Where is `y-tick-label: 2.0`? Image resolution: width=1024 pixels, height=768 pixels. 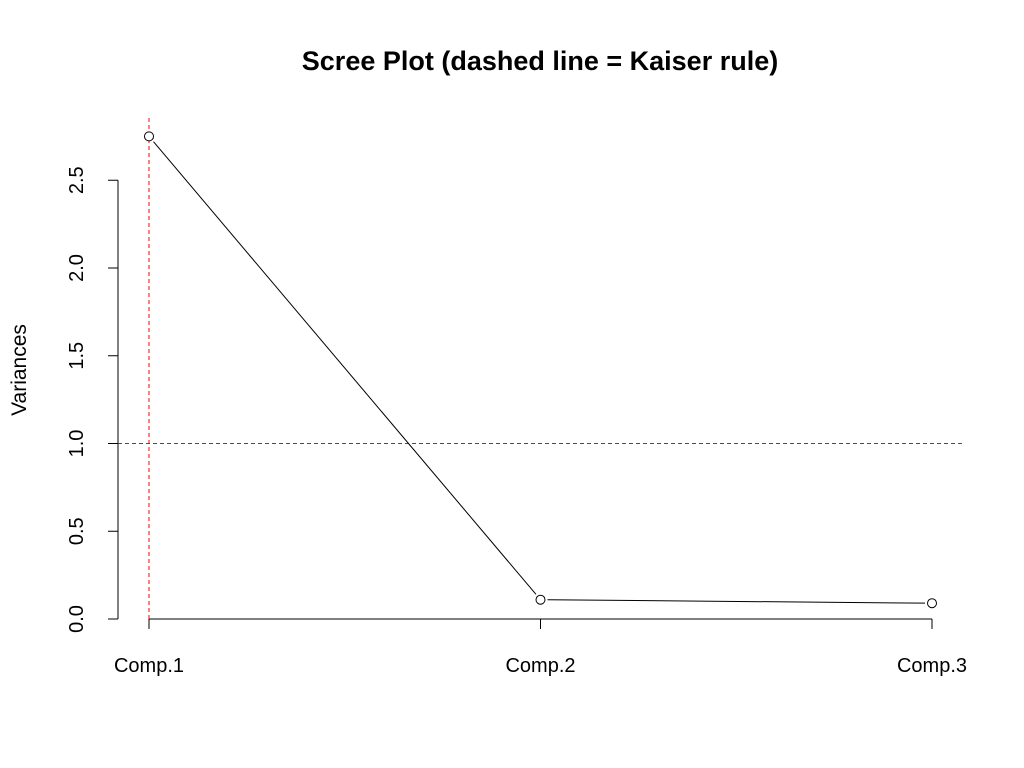
y-tick-label: 2.0 is located at coordinates (77, 268).